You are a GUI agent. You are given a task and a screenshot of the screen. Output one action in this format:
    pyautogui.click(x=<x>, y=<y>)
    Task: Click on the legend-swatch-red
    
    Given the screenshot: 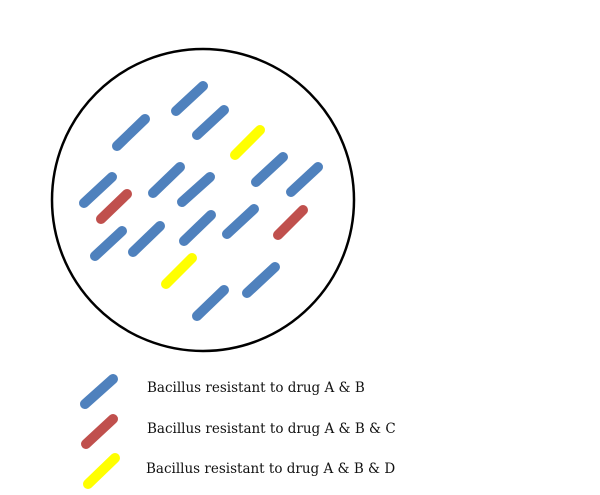 What is the action you would take?
    pyautogui.click(x=99, y=431)
    